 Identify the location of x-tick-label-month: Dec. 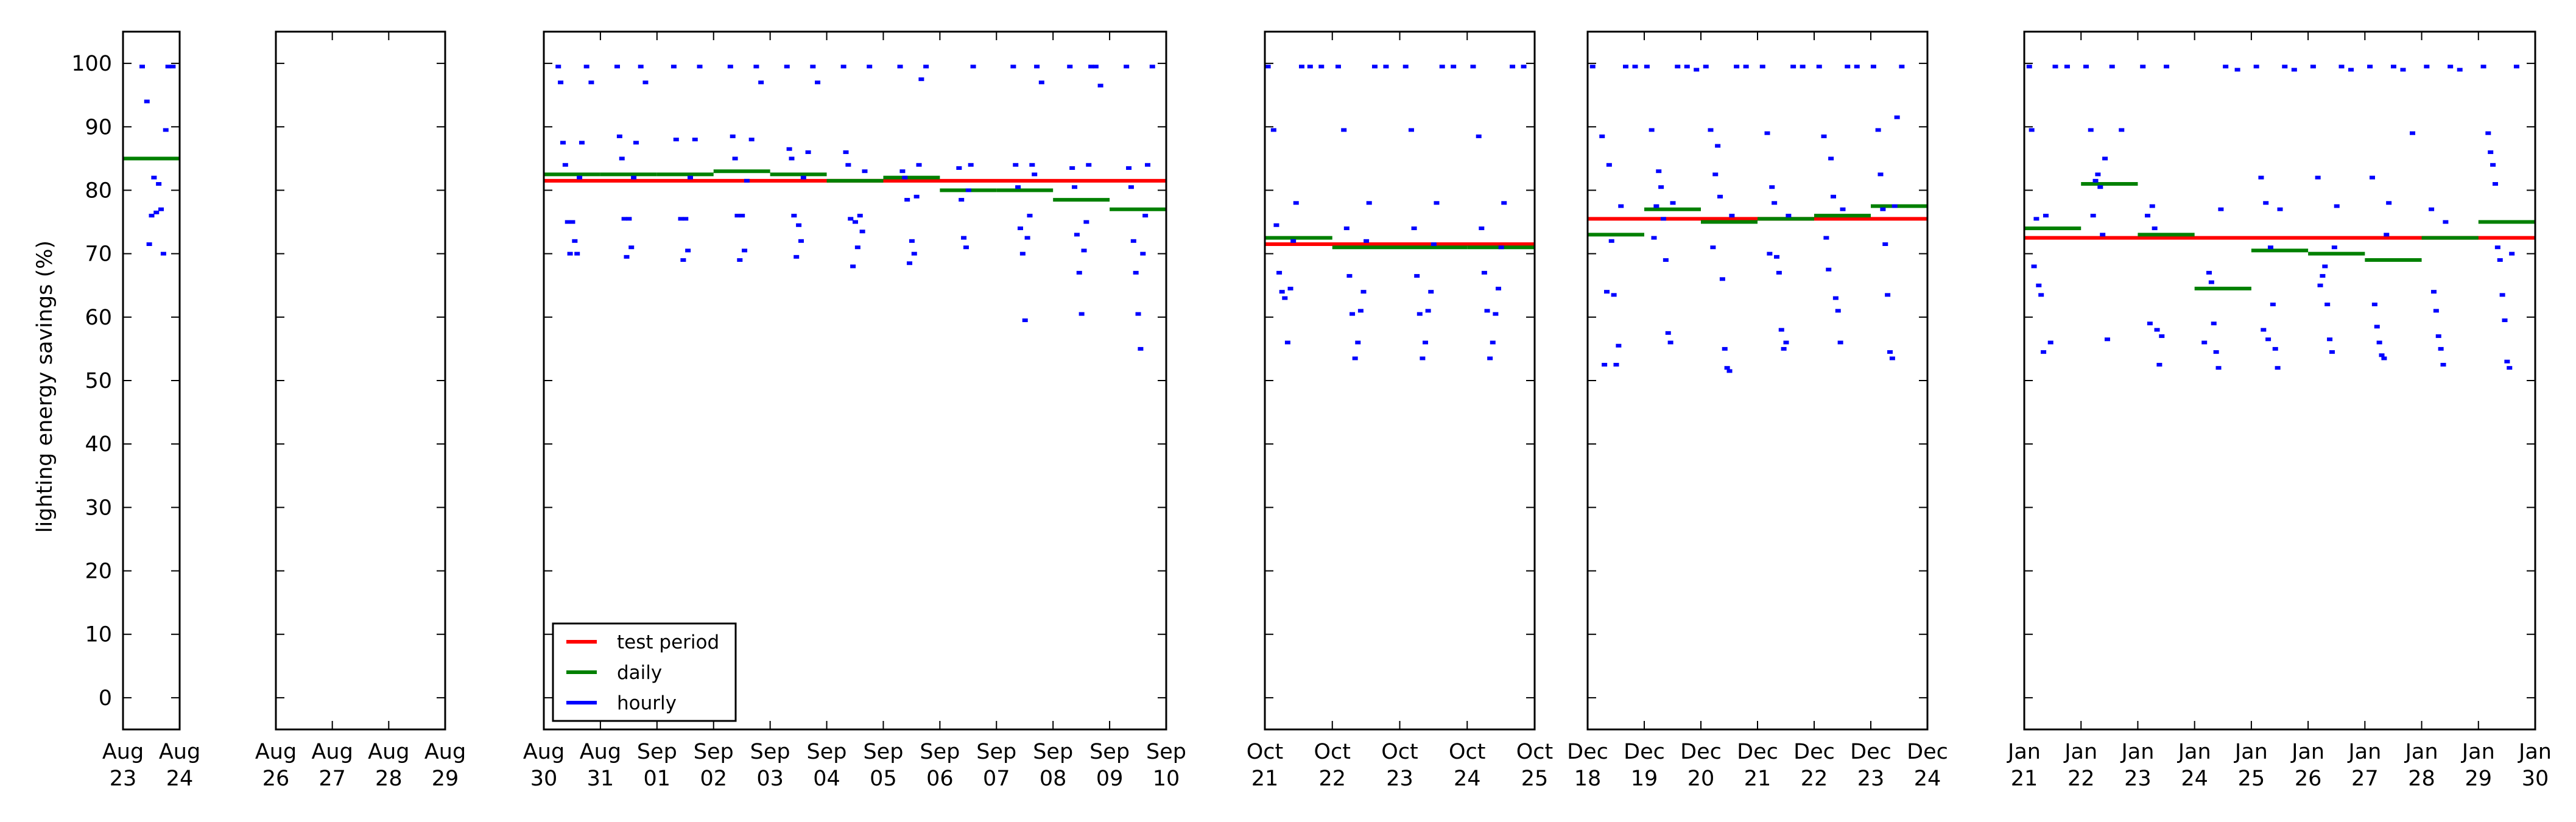
(1757, 752).